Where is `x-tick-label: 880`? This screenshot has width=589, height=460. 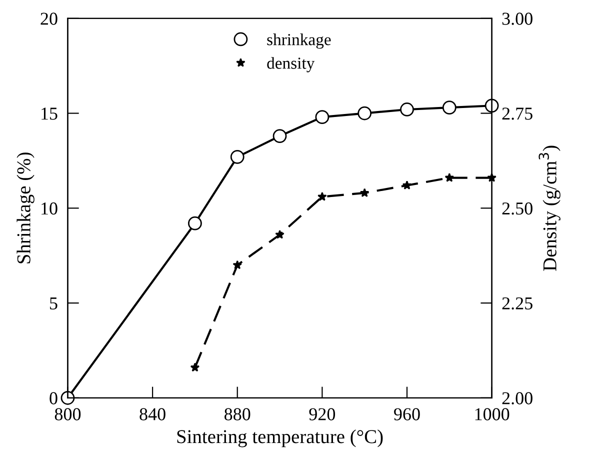 x-tick-label: 880 is located at coordinates (237, 414).